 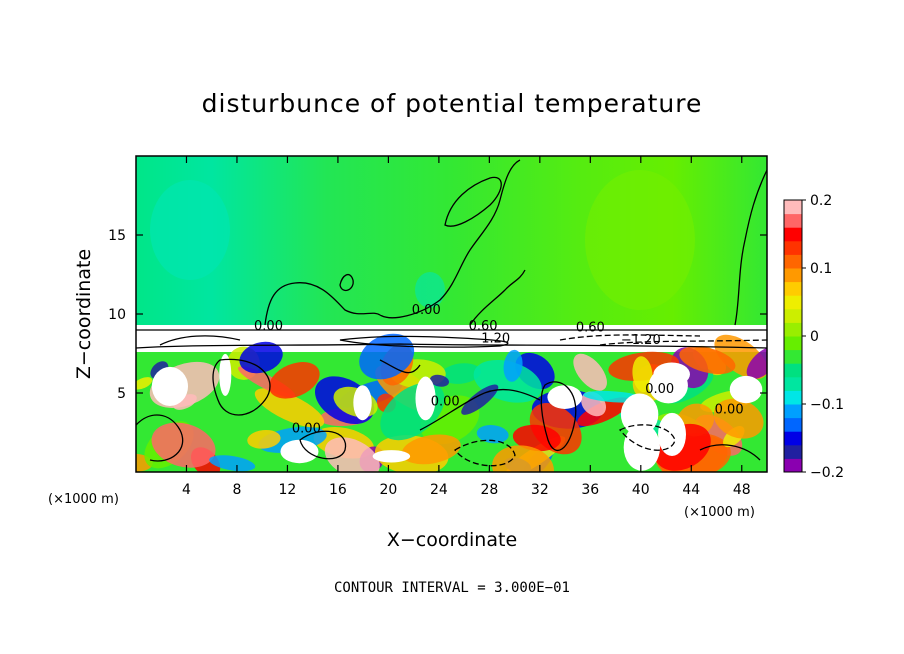 I want to click on chart-title: disturbunce of potential temperature, so click(x=452, y=103).